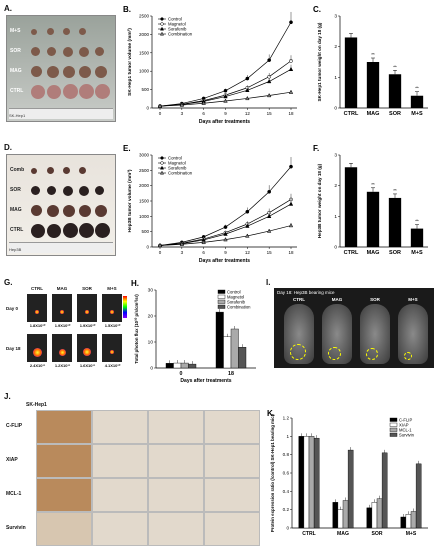 This screenshot has height=550, width=437. What do you see at coordinates (268, 282) in the screenshot?
I see `panel-label-i: I.` at bounding box center [268, 282].